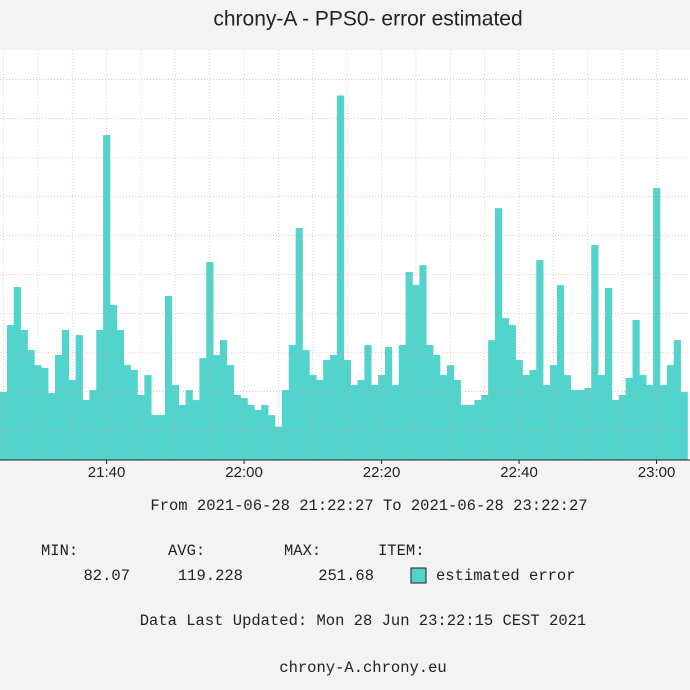 The height and width of the screenshot is (690, 690). What do you see at coordinates (107, 472) in the screenshot?
I see `x-tick-label: 21:40` at bounding box center [107, 472].